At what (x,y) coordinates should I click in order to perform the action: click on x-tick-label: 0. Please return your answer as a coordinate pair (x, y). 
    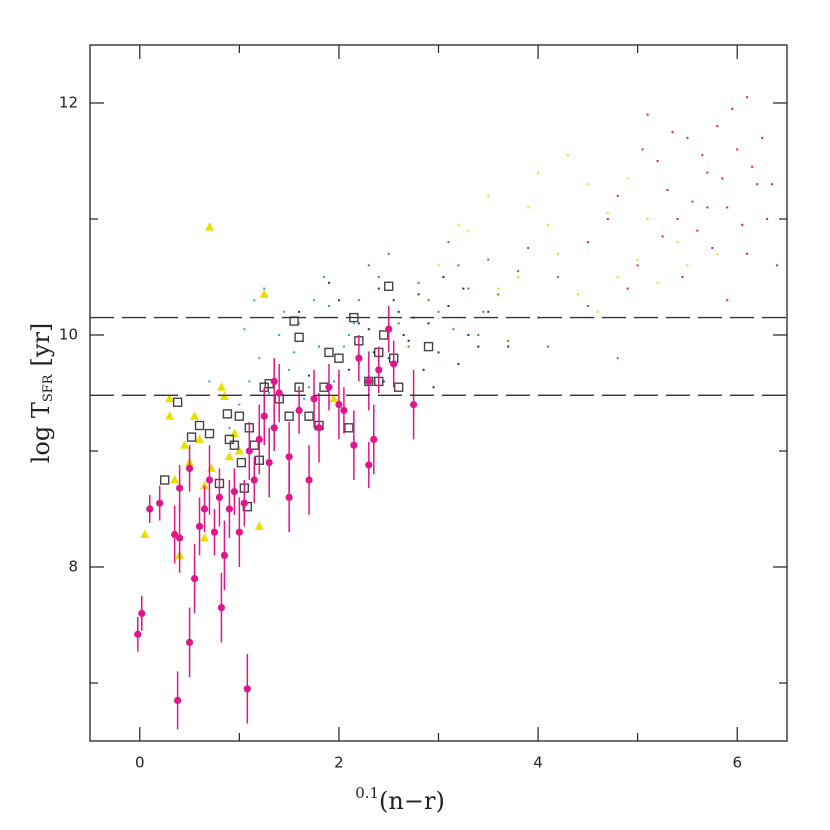
    Looking at the image, I should click on (140, 763).